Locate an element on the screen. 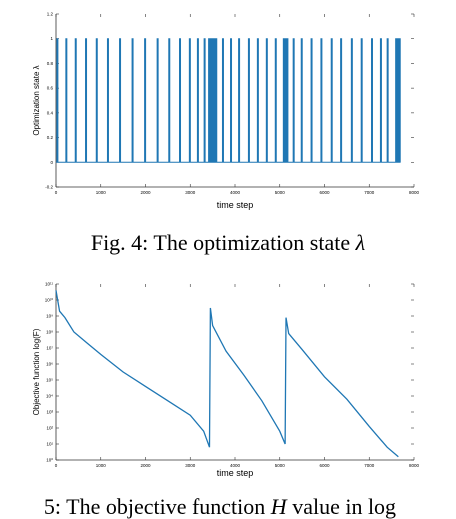 Image resolution: width=456 pixels, height=519 pixels. bottom-x-tick-label: 0 is located at coordinates (56, 465).